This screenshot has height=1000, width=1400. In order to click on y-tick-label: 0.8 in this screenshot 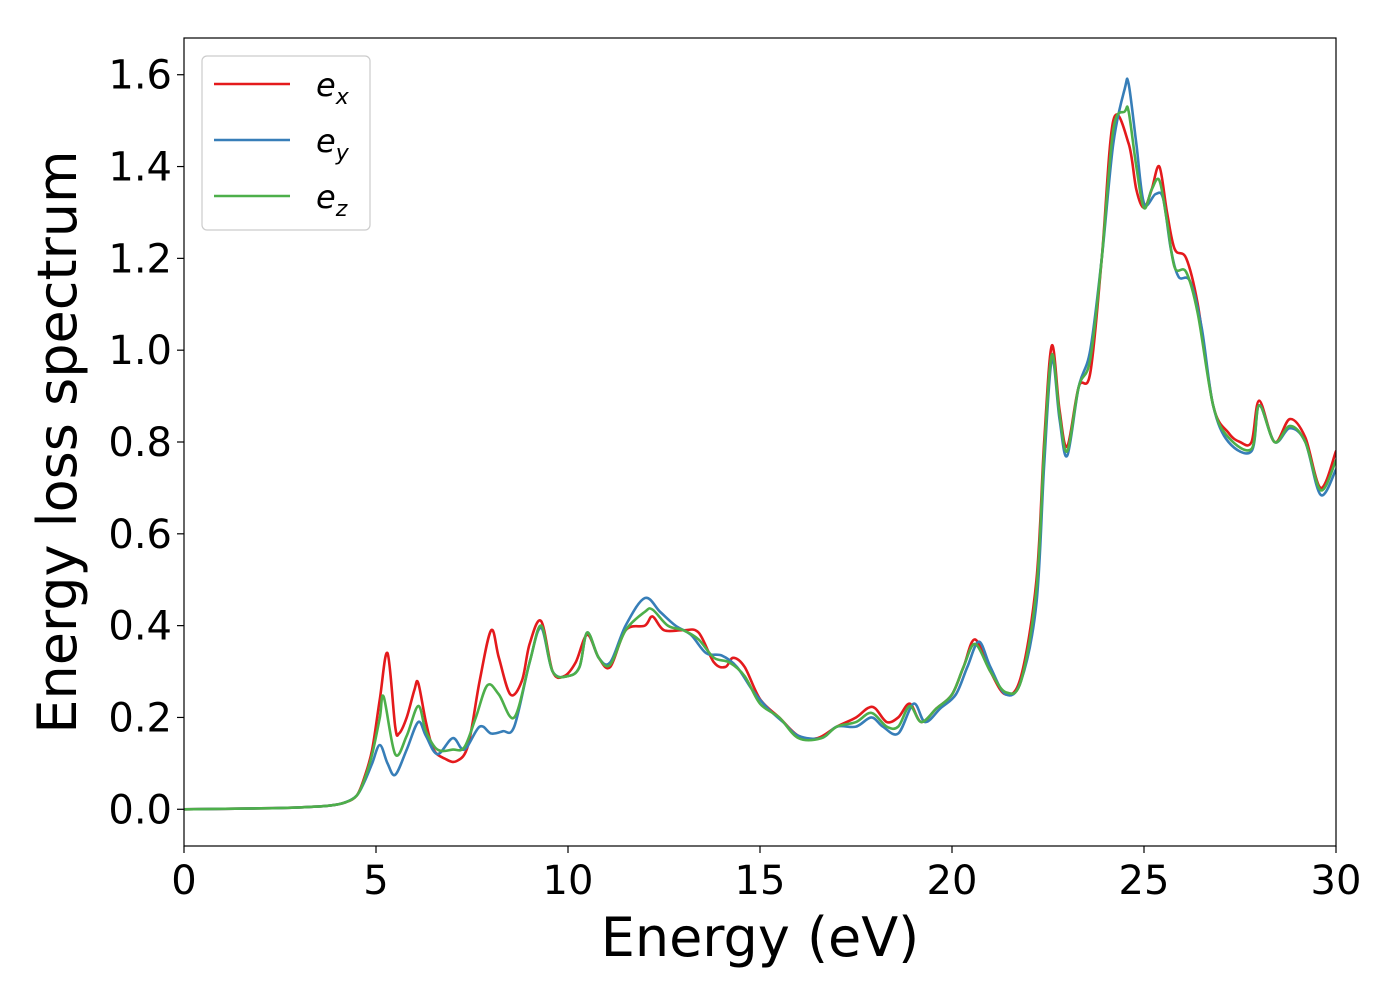, I will do `click(140, 443)`.